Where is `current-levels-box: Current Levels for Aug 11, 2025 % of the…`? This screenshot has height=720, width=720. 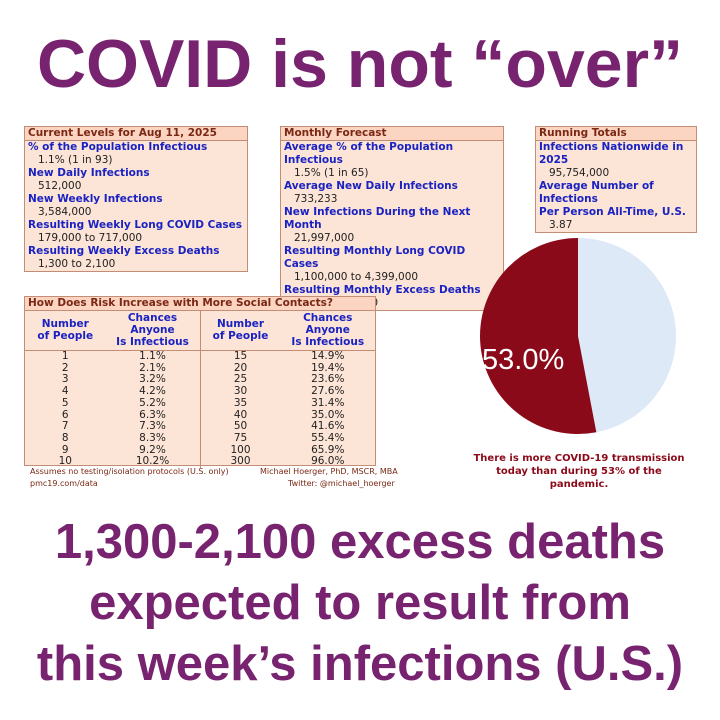
current-levels-box: Current Levels for Aug 11, 2025 % of the… is located at coordinates (136, 199).